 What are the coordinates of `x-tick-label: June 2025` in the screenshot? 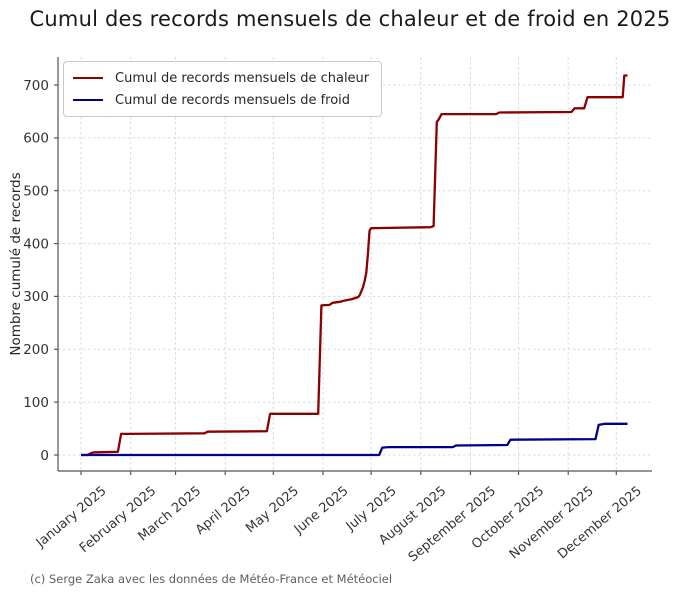 It's located at (321, 511).